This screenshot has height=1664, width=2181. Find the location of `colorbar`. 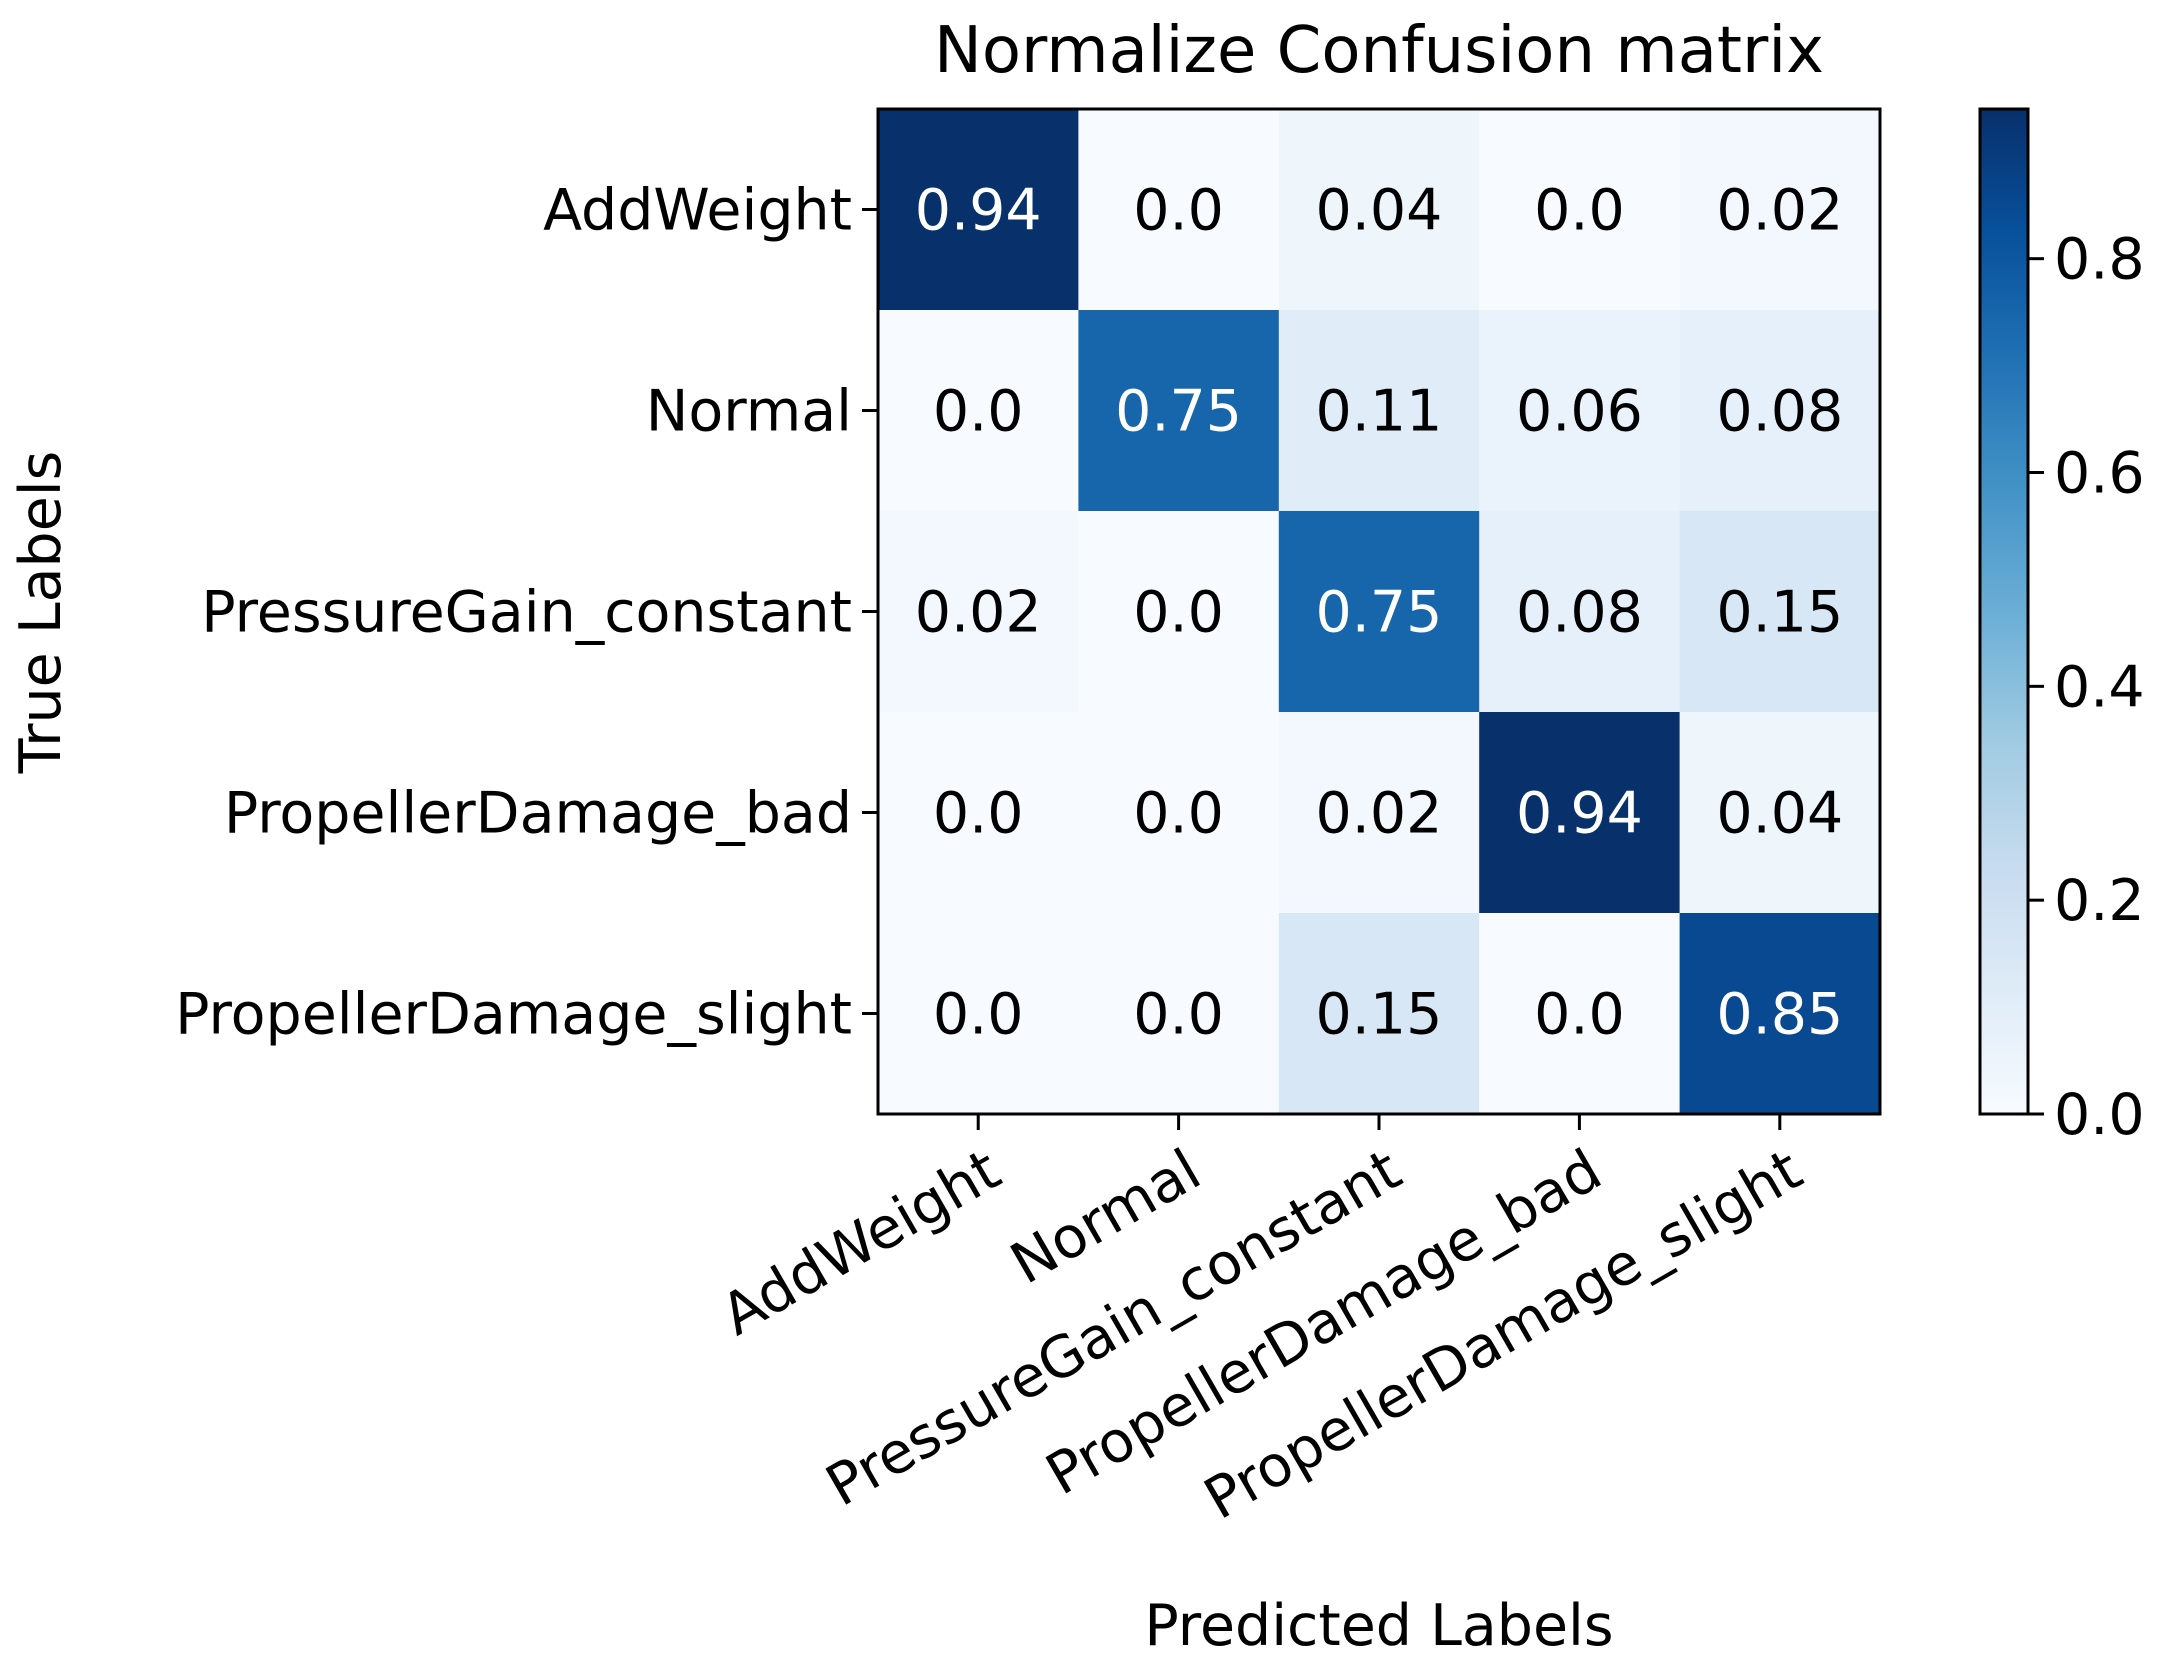

colorbar is located at coordinates (2004, 611).